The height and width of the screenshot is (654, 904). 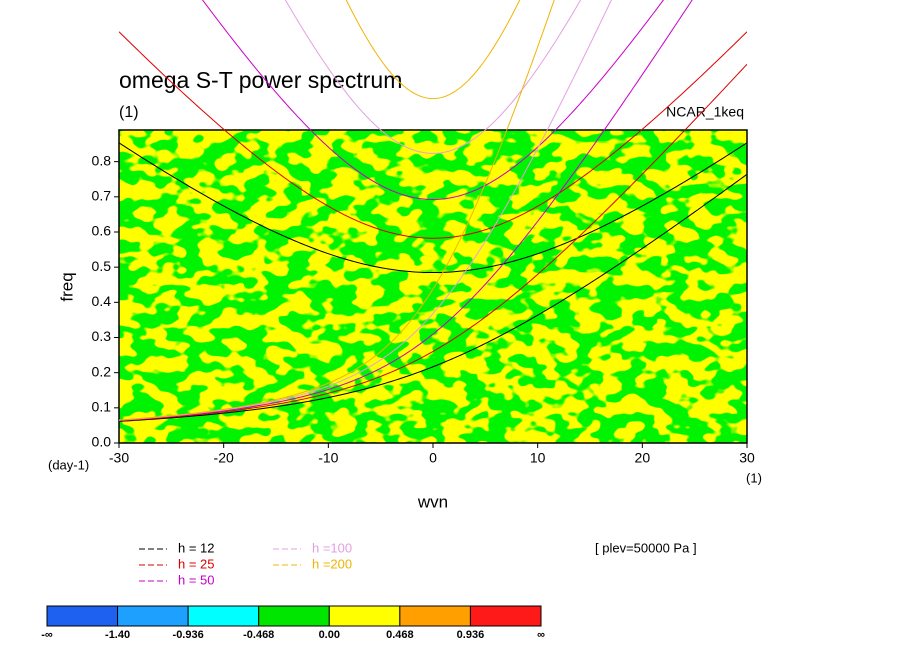 What do you see at coordinates (754, 477) in the screenshot?
I see `x-unit: (1)` at bounding box center [754, 477].